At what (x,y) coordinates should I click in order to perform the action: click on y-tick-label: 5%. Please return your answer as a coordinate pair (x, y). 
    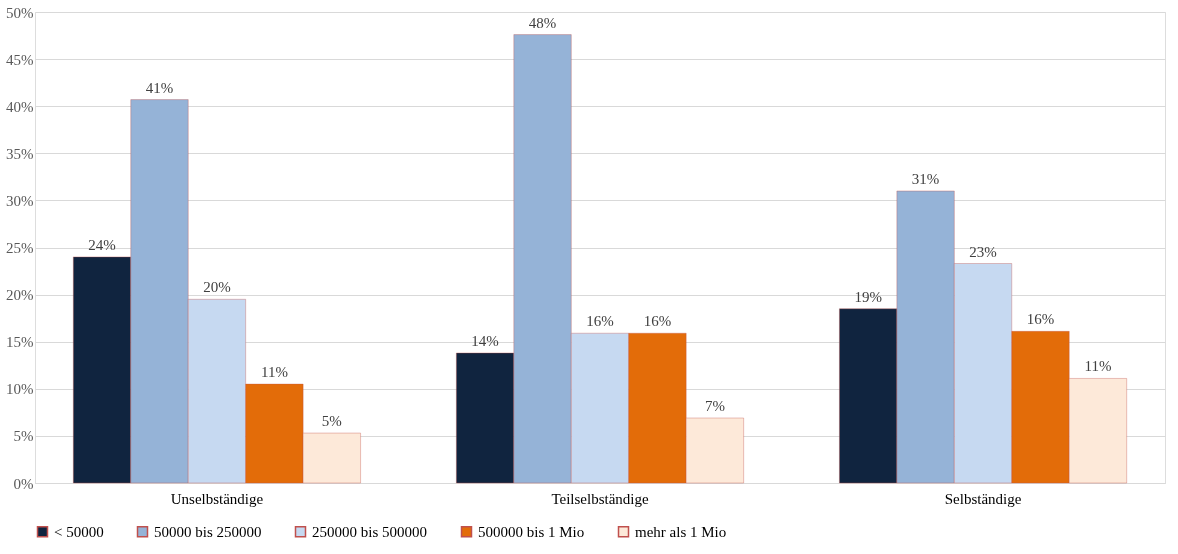
    Looking at the image, I should click on (23, 436).